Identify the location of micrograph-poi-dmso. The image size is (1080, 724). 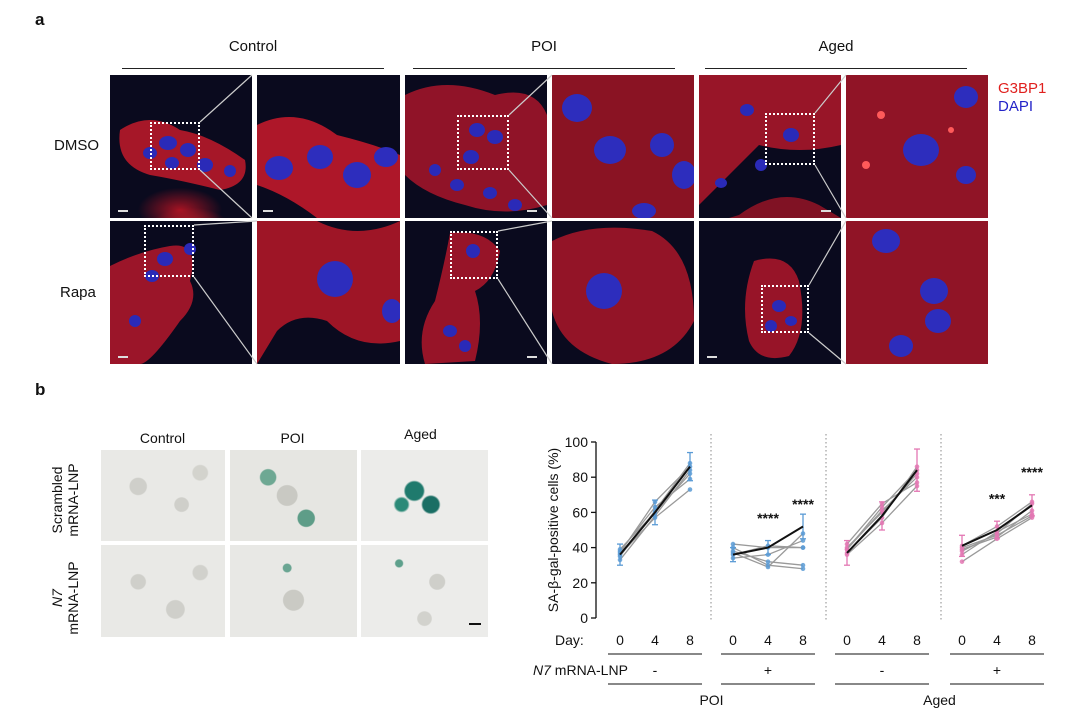
(476, 146).